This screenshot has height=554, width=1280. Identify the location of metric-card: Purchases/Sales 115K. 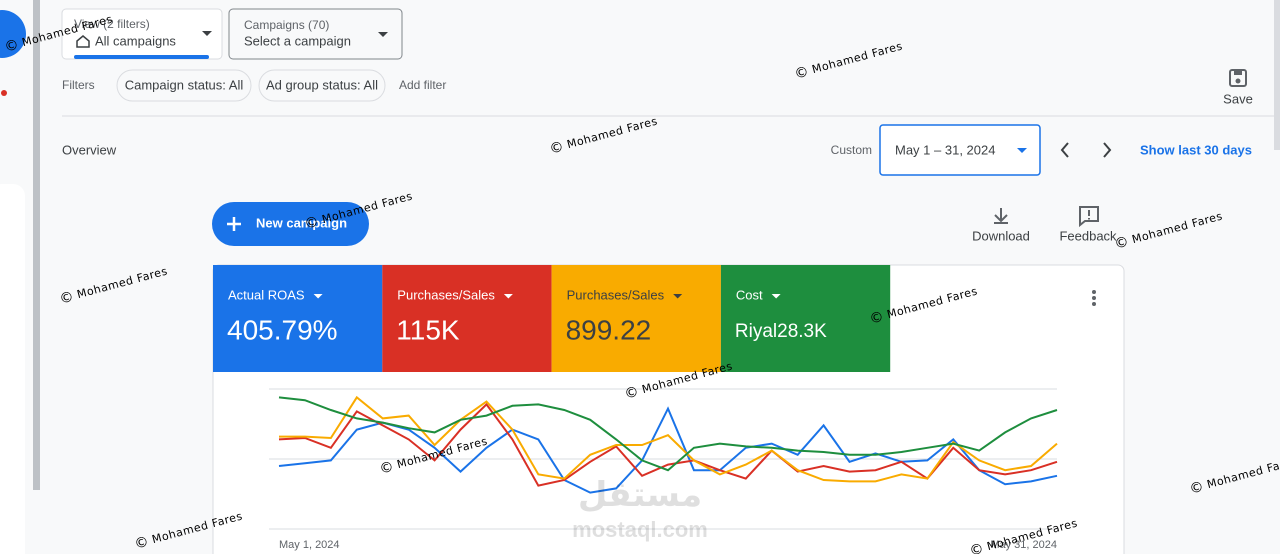
(467, 318).